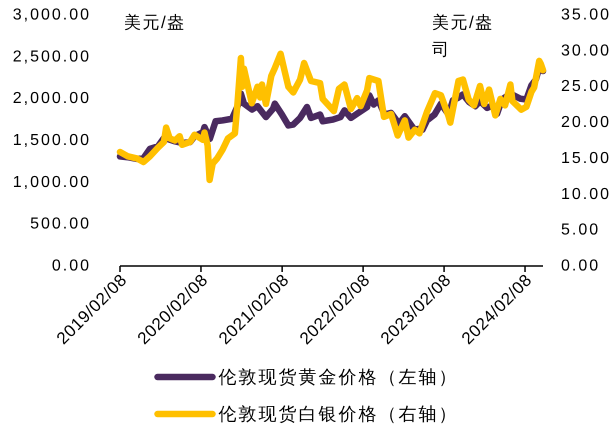 This screenshot has height=430, width=616. Describe the element at coordinates (155, 22) in the screenshot. I see `ylabel: 美元/盎` at that location.